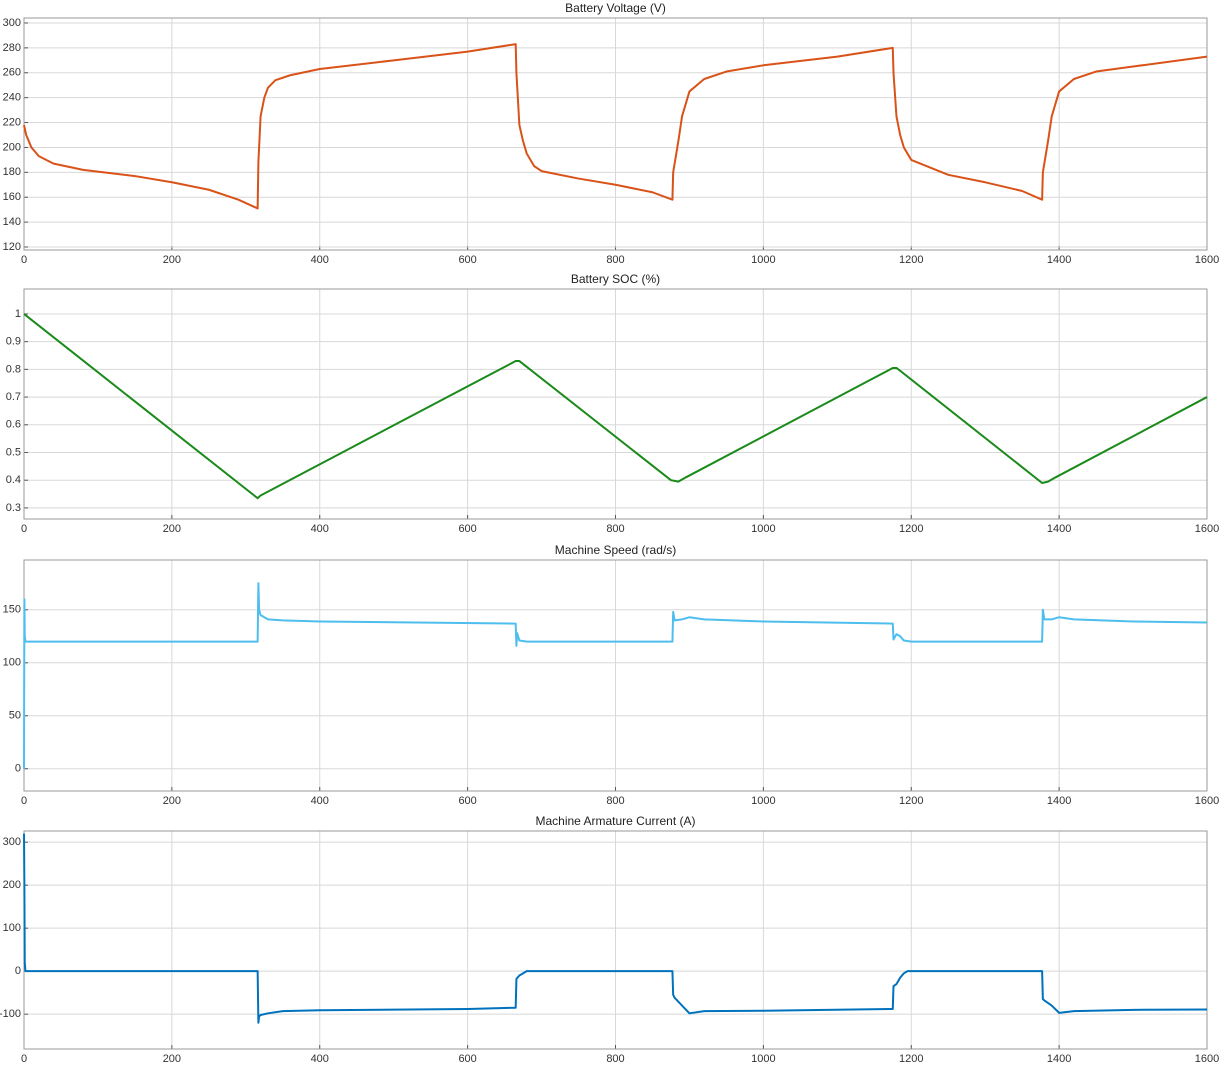 The height and width of the screenshot is (1086, 1225). Describe the element at coordinates (615, 279) in the screenshot. I see `chart-title: Battery SOC (%)` at that location.